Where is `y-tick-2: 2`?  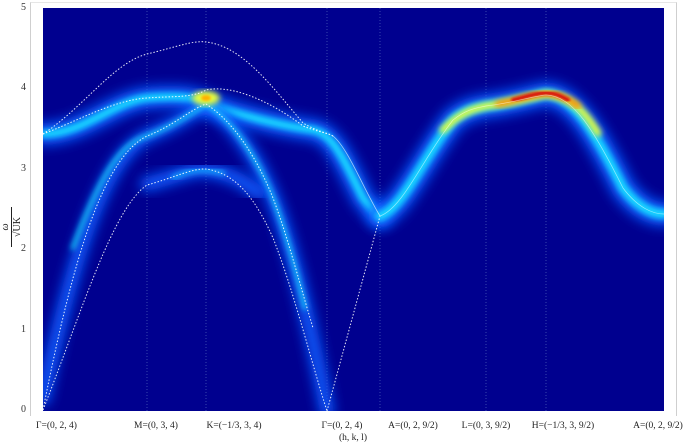 y-tick-2: 2 is located at coordinates (23, 248).